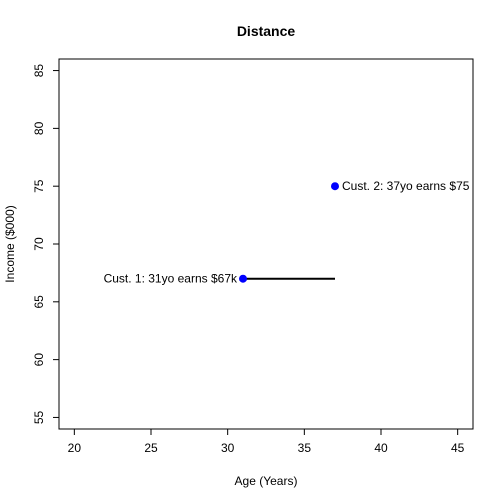 The image size is (504, 504). I want to click on y-tick-label: 75, so click(39, 186).